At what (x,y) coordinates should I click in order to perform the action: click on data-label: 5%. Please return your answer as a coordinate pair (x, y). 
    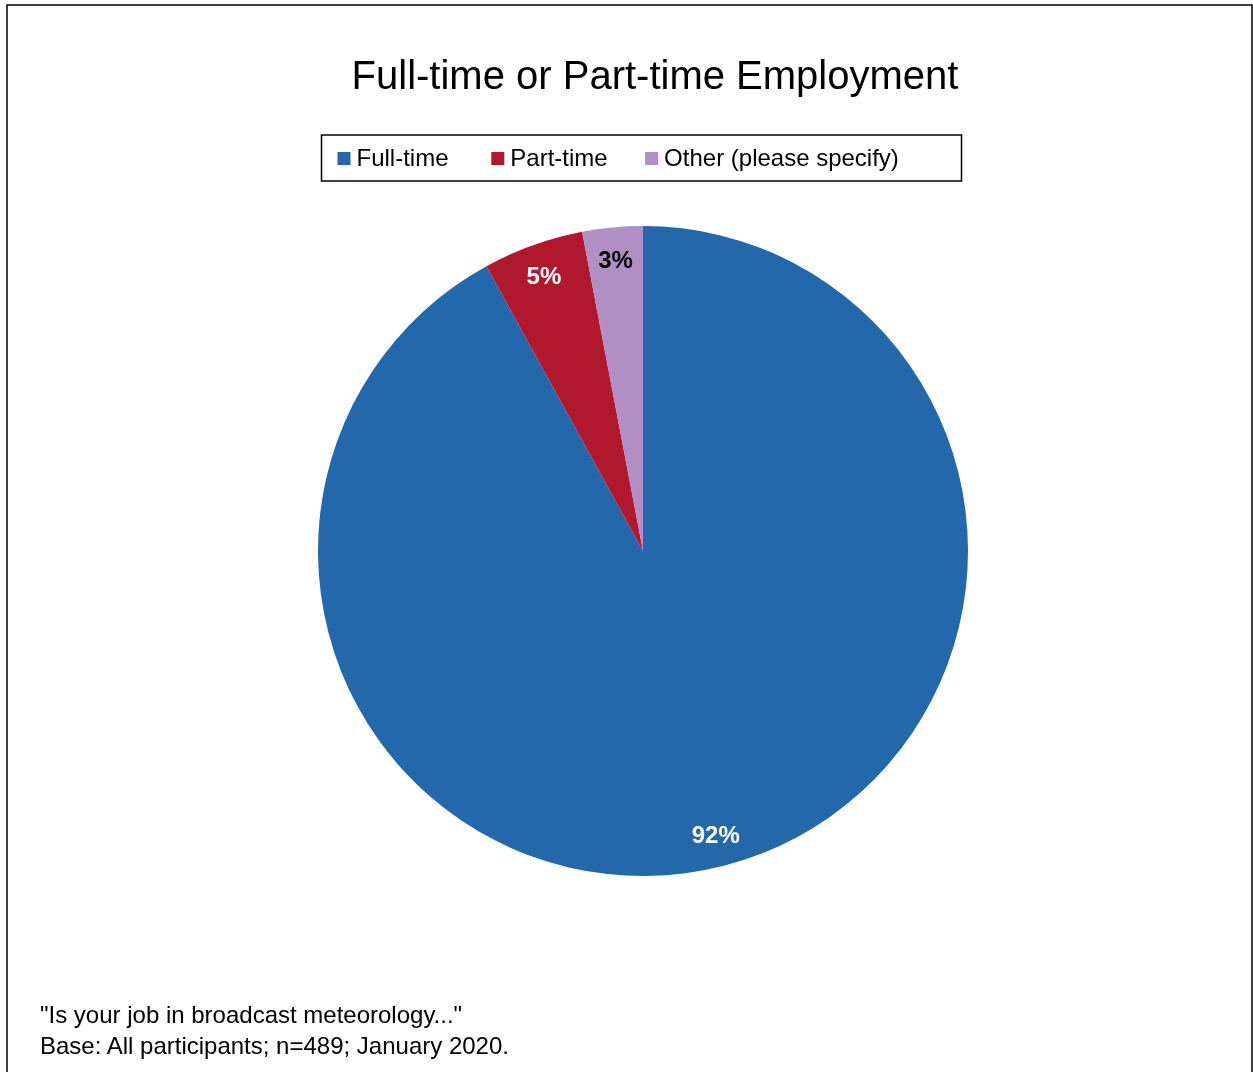
    Looking at the image, I should click on (544, 276).